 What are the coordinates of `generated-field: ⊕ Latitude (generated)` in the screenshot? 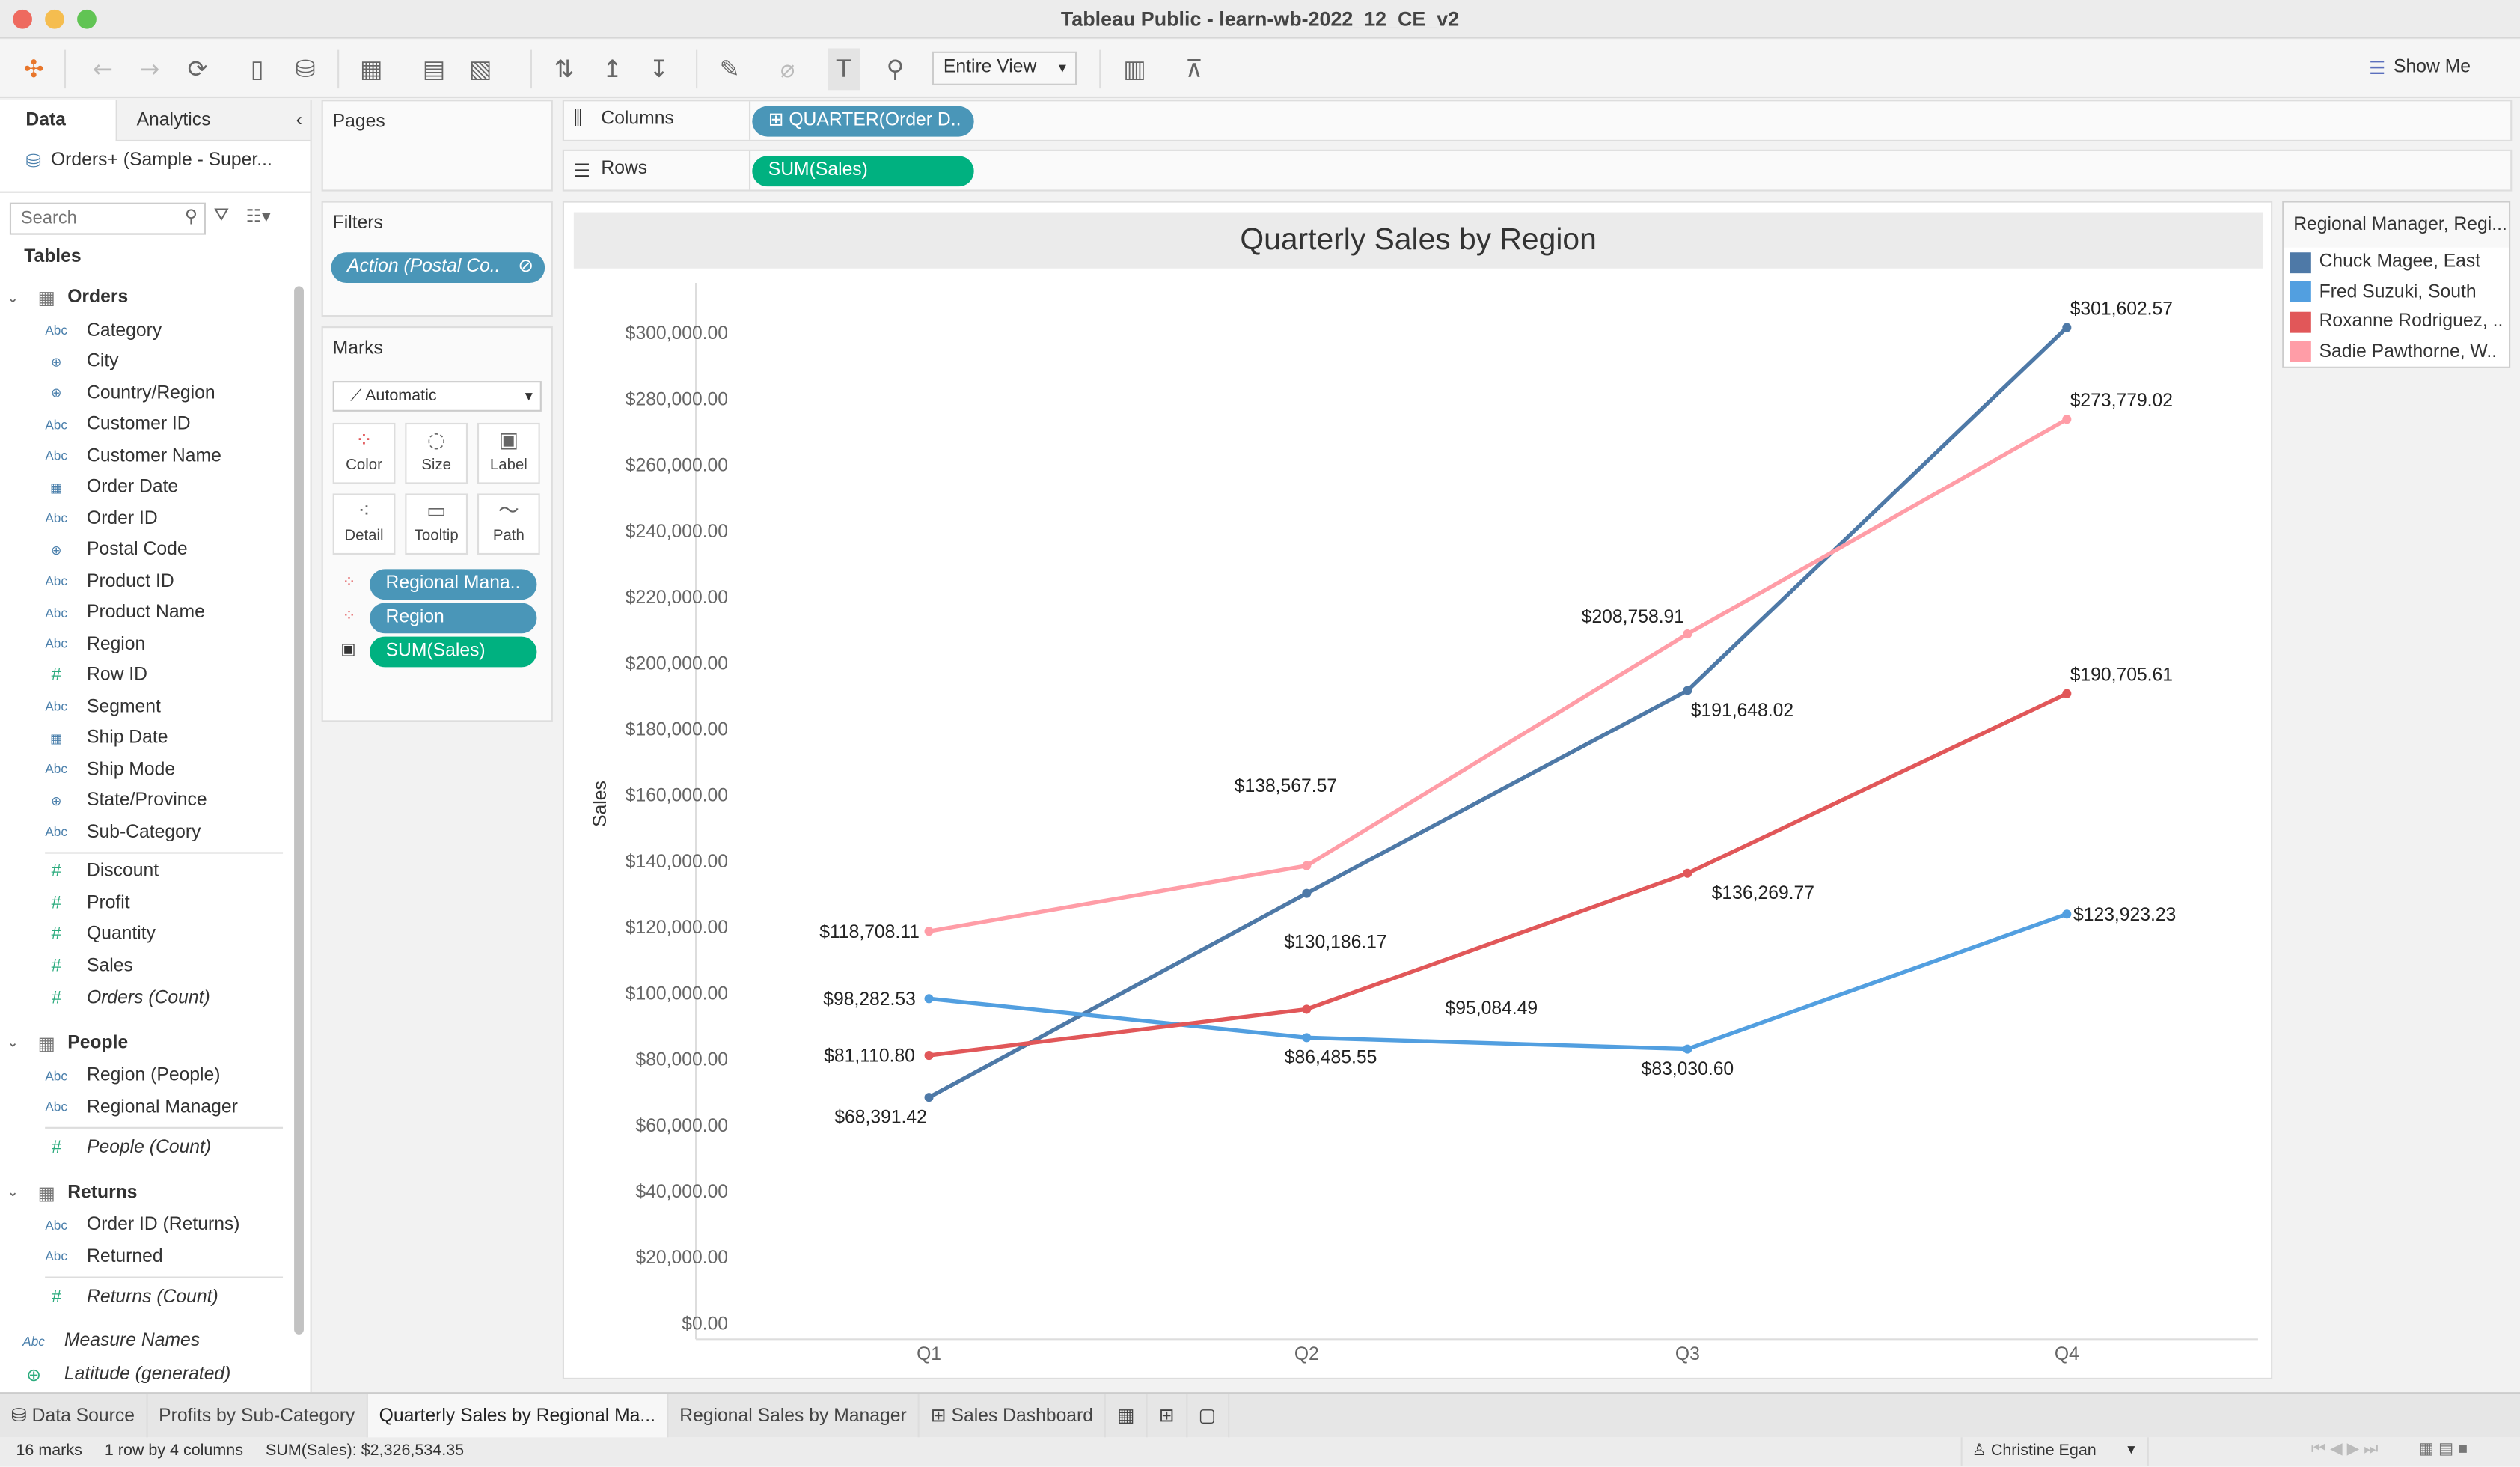 It's located at (141, 1375).